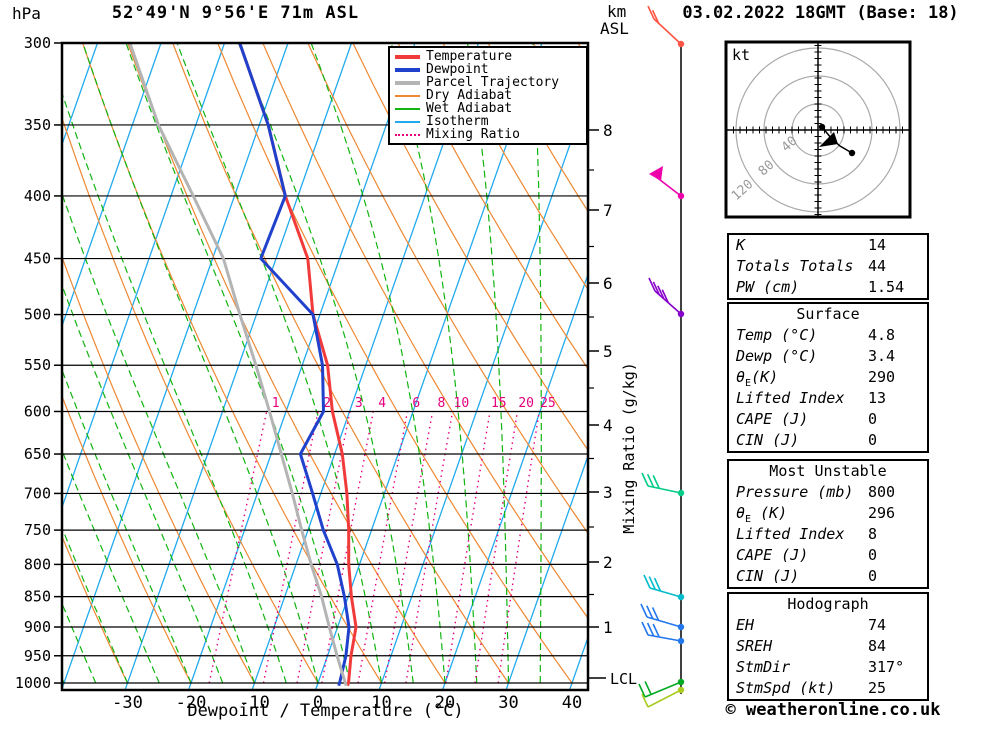 This screenshot has width=1000, height=733. I want to click on table-row: θE(K) 290, so click(828, 378).